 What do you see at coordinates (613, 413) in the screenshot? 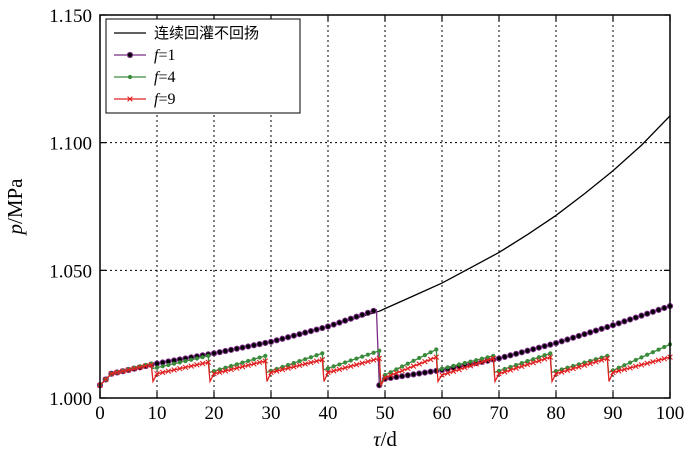
I see `x-tick-label: 90` at bounding box center [613, 413].